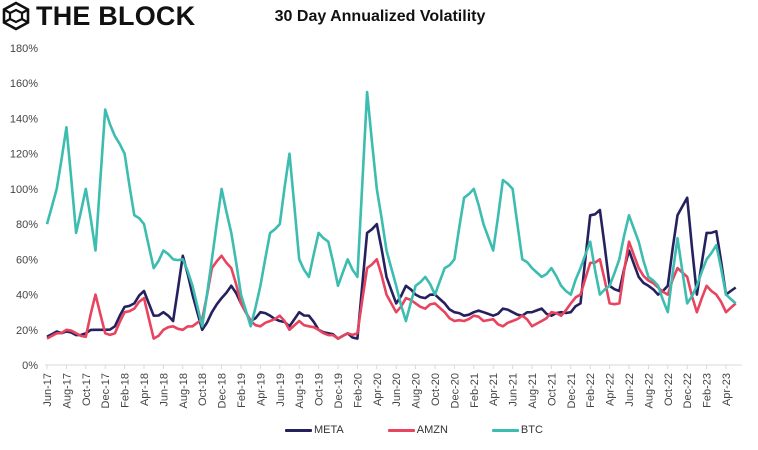  I want to click on y-tick-label: 0%, so click(30, 366).